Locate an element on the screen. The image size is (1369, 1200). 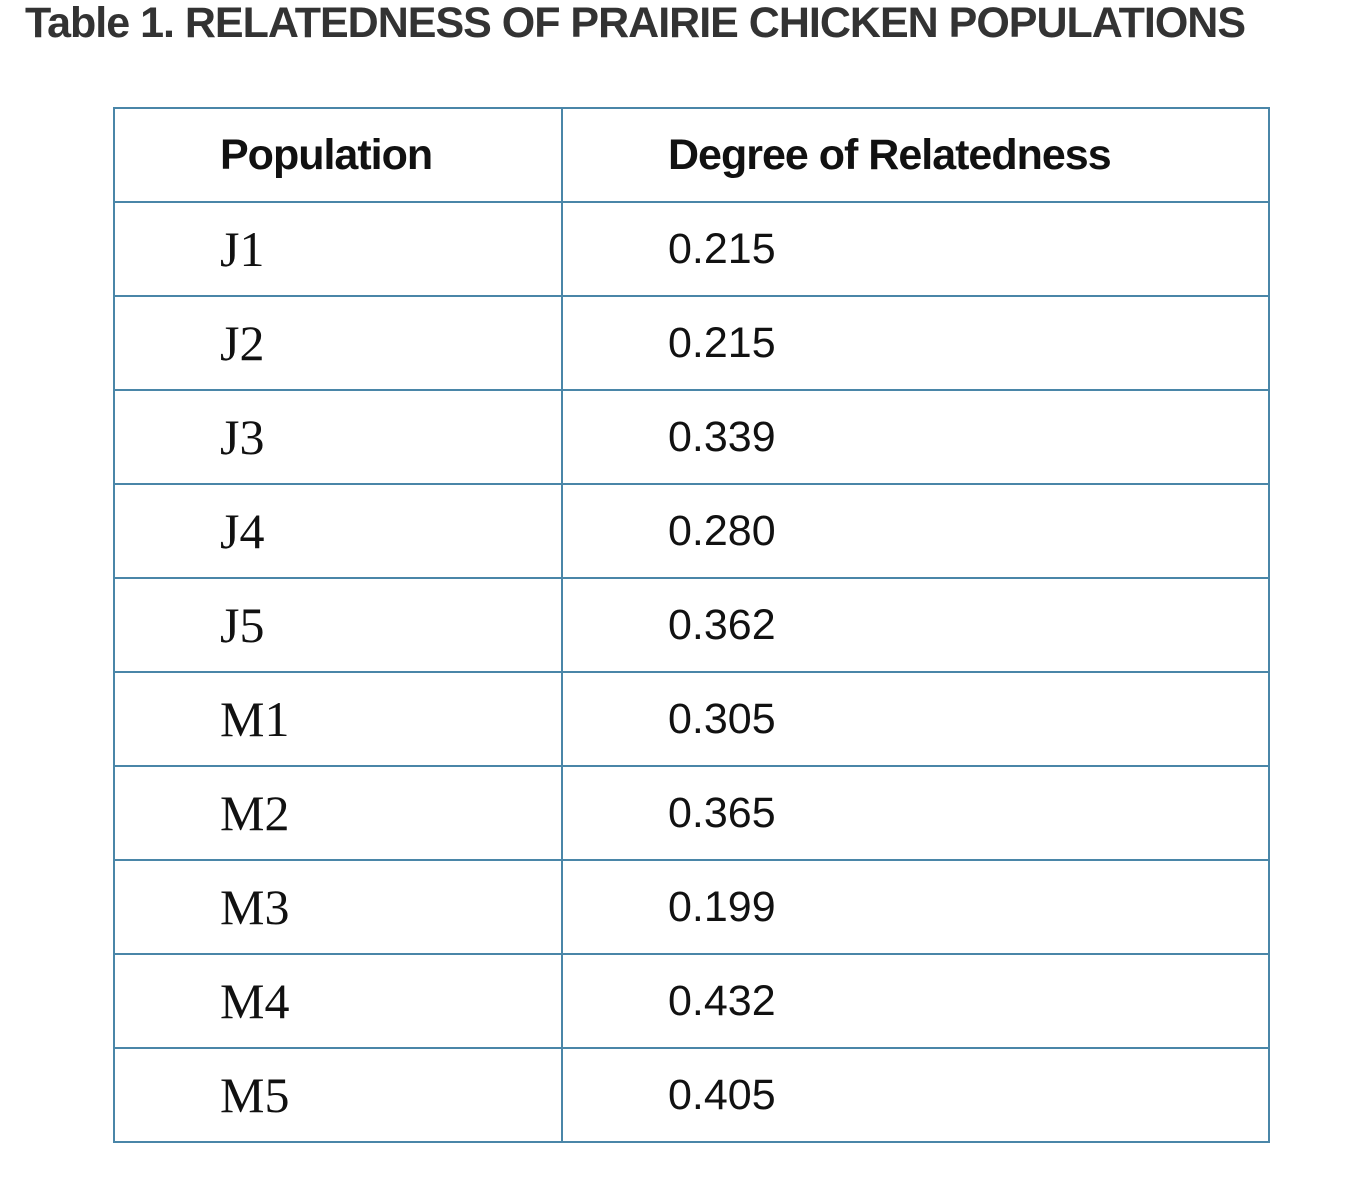
population-cell: J3 is located at coordinates (338, 437).